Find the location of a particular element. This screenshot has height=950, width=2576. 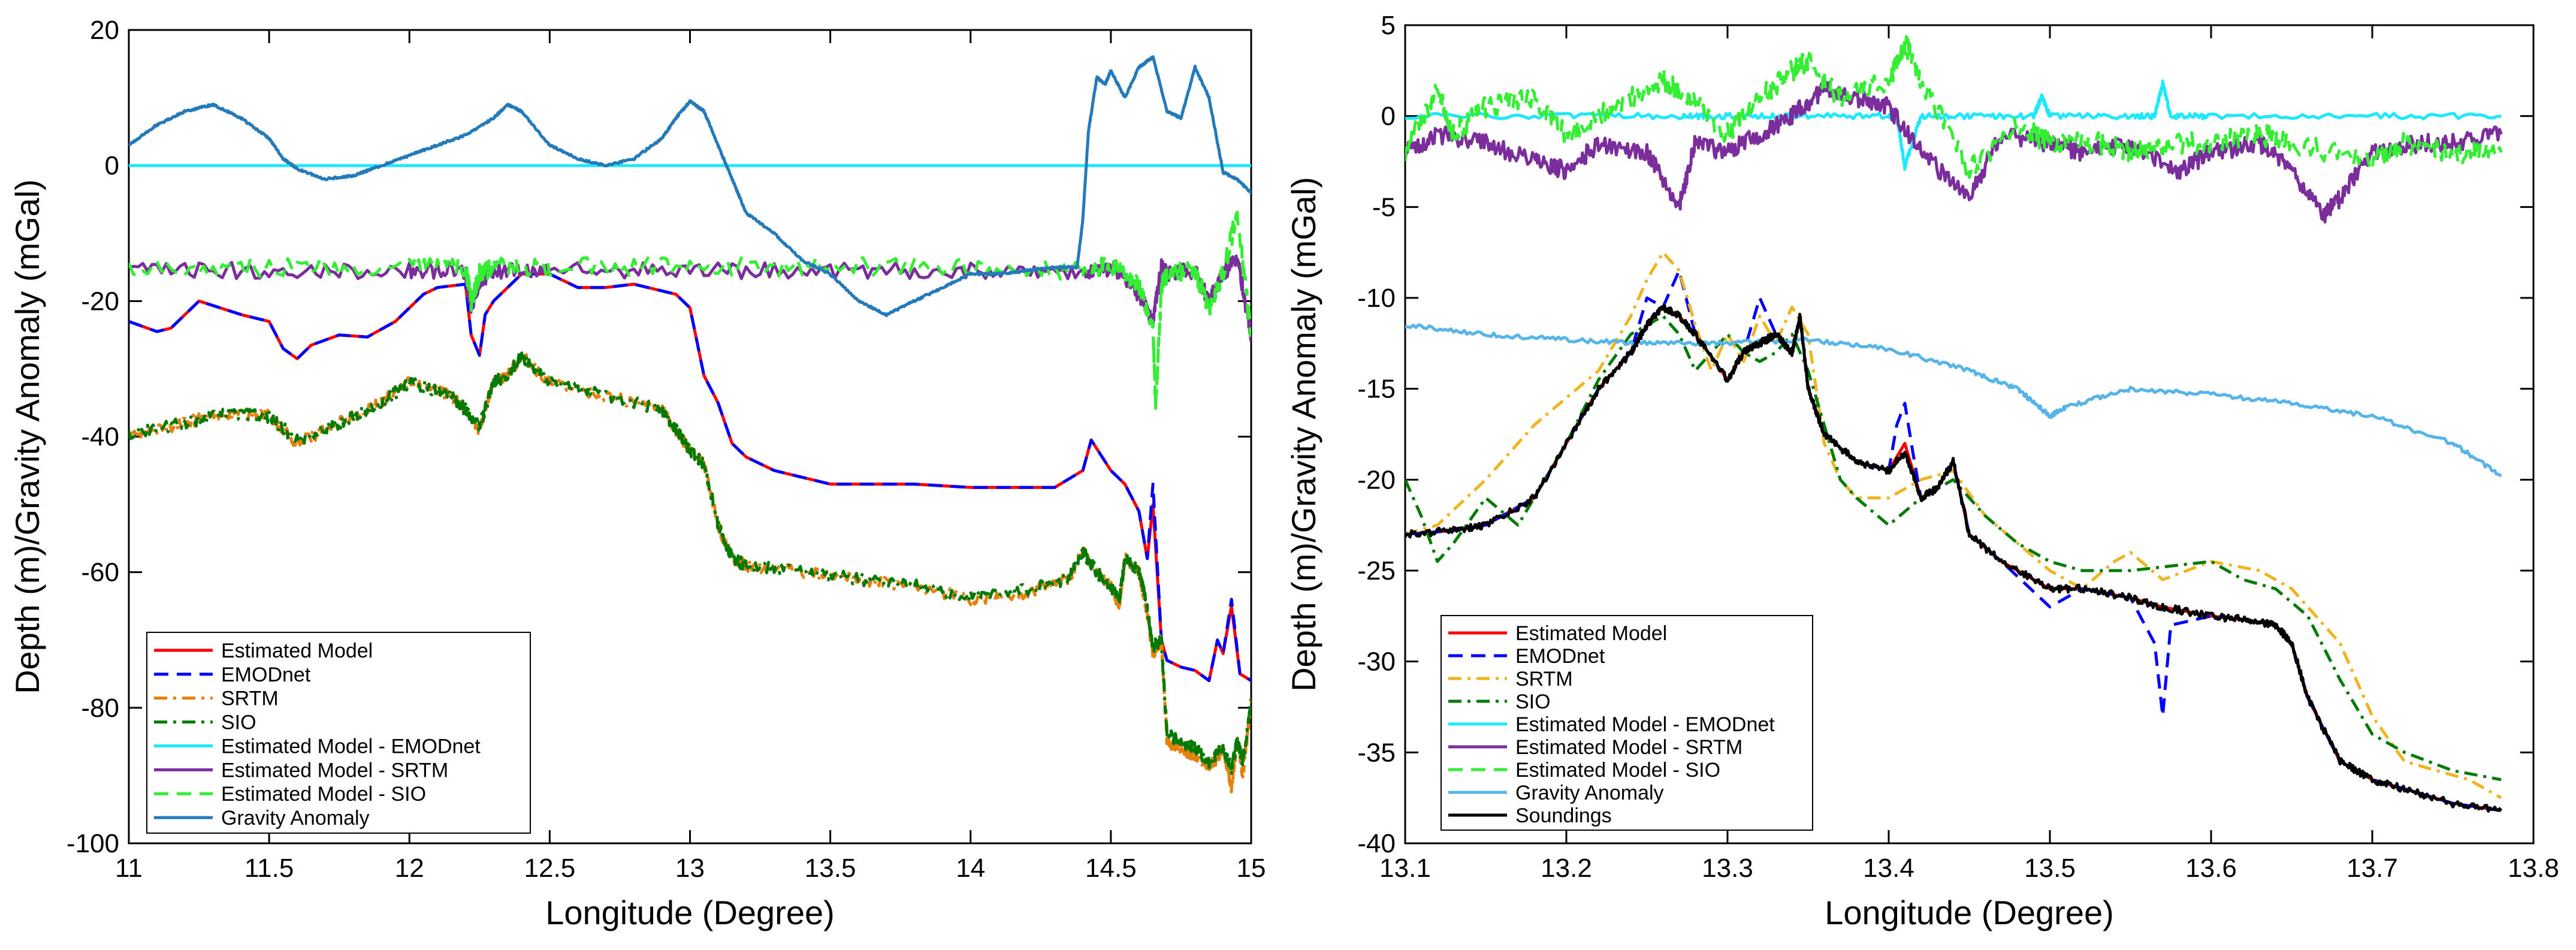

x-tick-label: 12.5 is located at coordinates (550, 869).